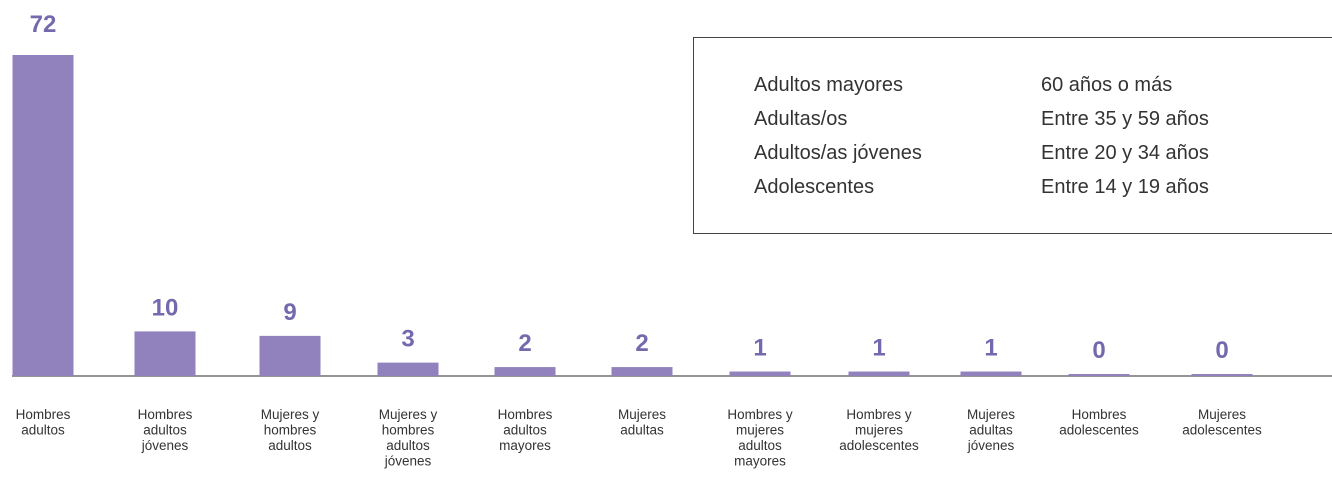 The image size is (1332, 480). I want to click on legend-name: Adultos/as jóvenes, so click(838, 153).